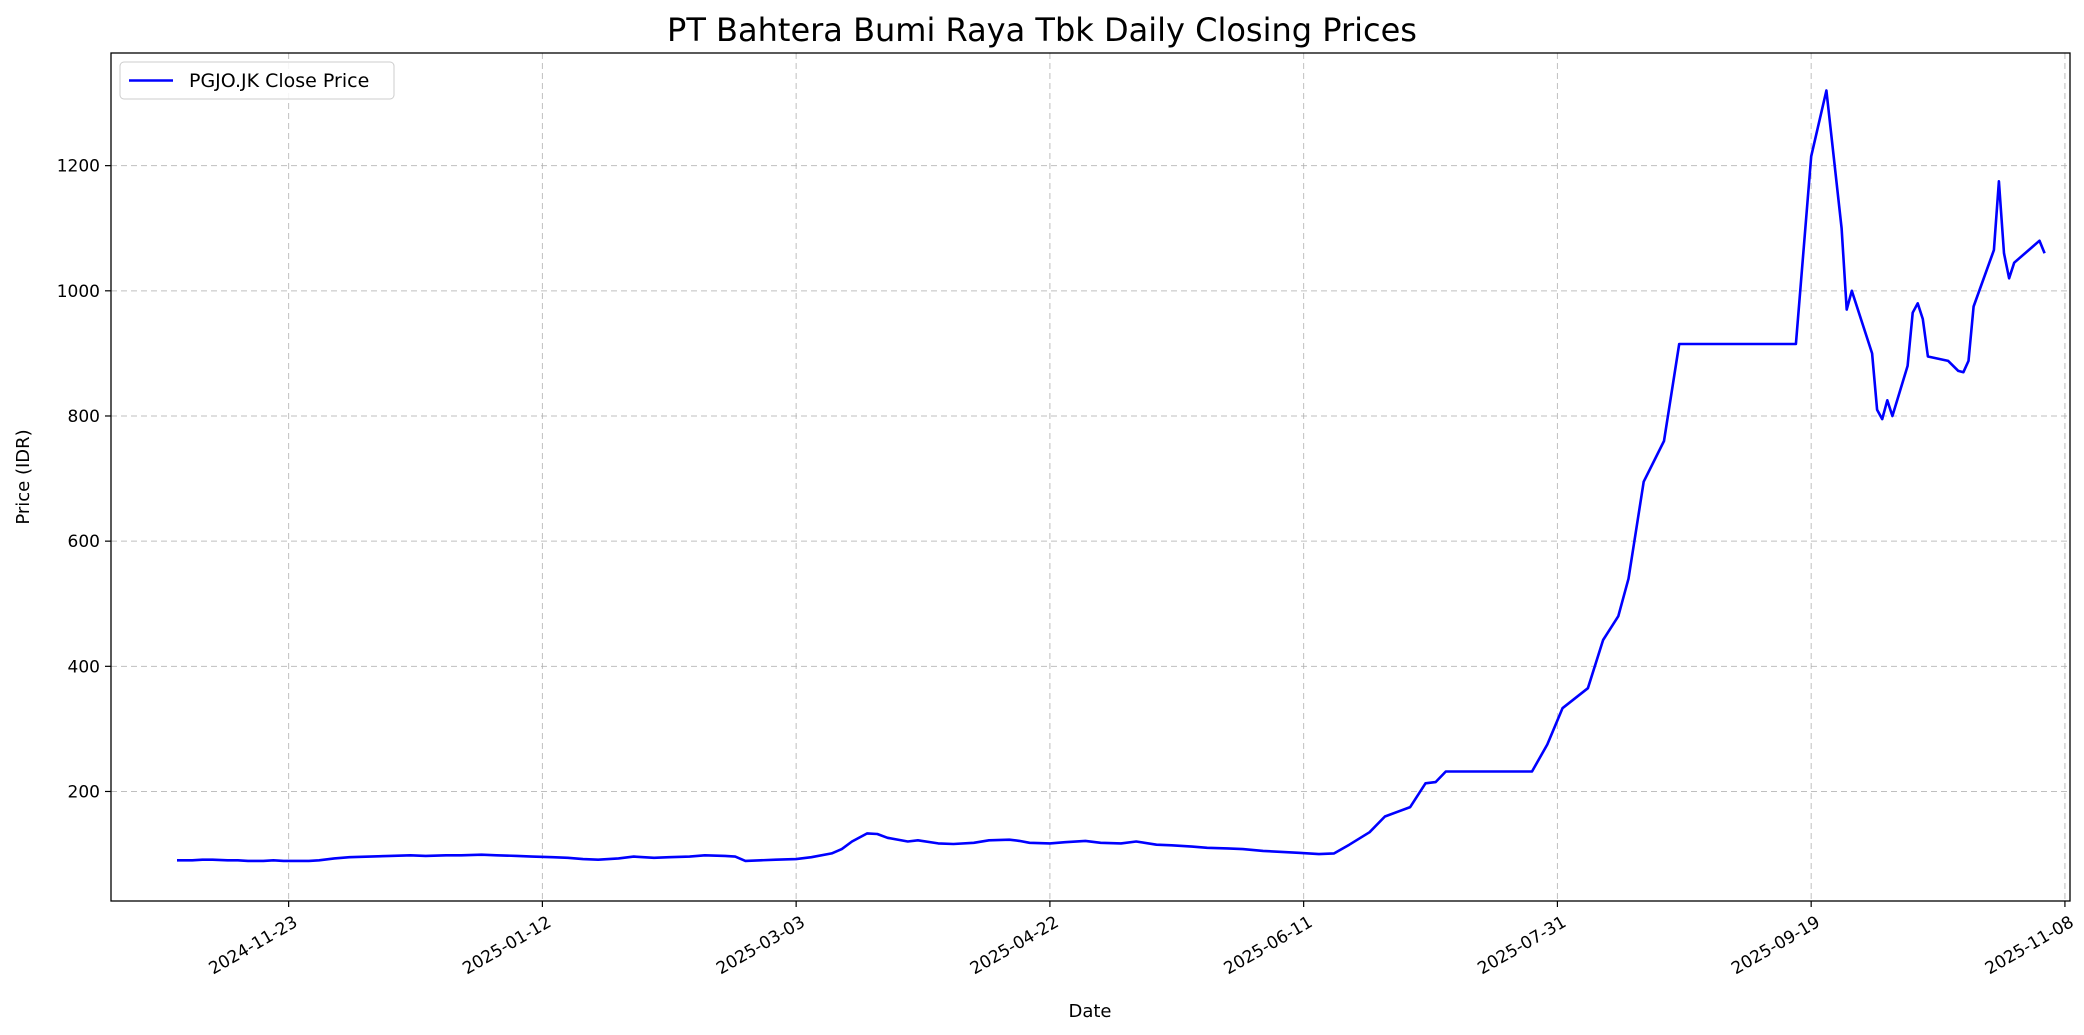  Describe the element at coordinates (78, 292) in the screenshot. I see `y-tick-label: 1000` at that location.